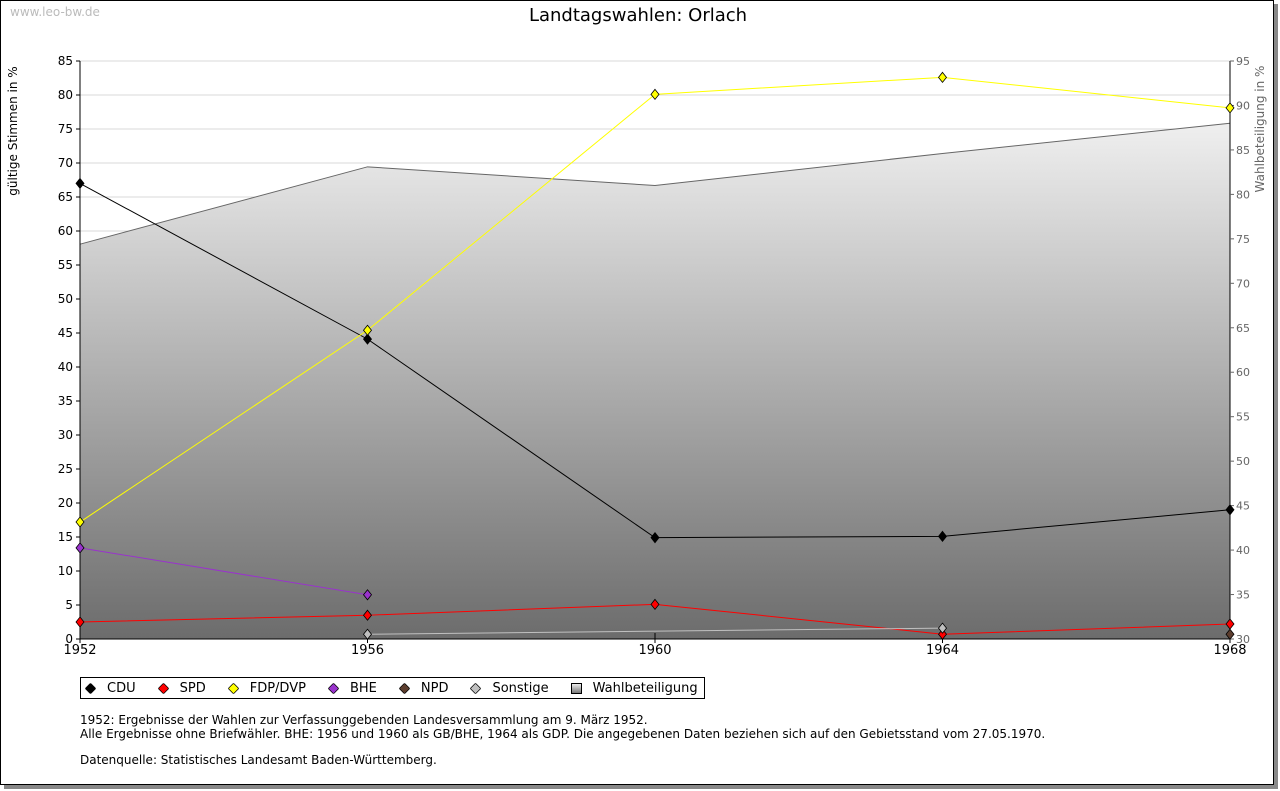 Image resolution: width=1280 pixels, height=791 pixels. Describe the element at coordinates (65, 537) in the screenshot. I see `y-tick-label: 15` at that location.